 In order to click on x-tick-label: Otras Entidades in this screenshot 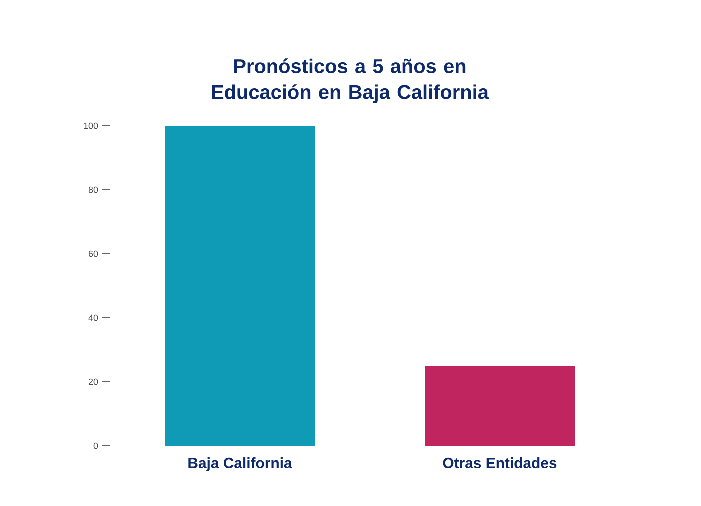, I will do `click(500, 463)`.